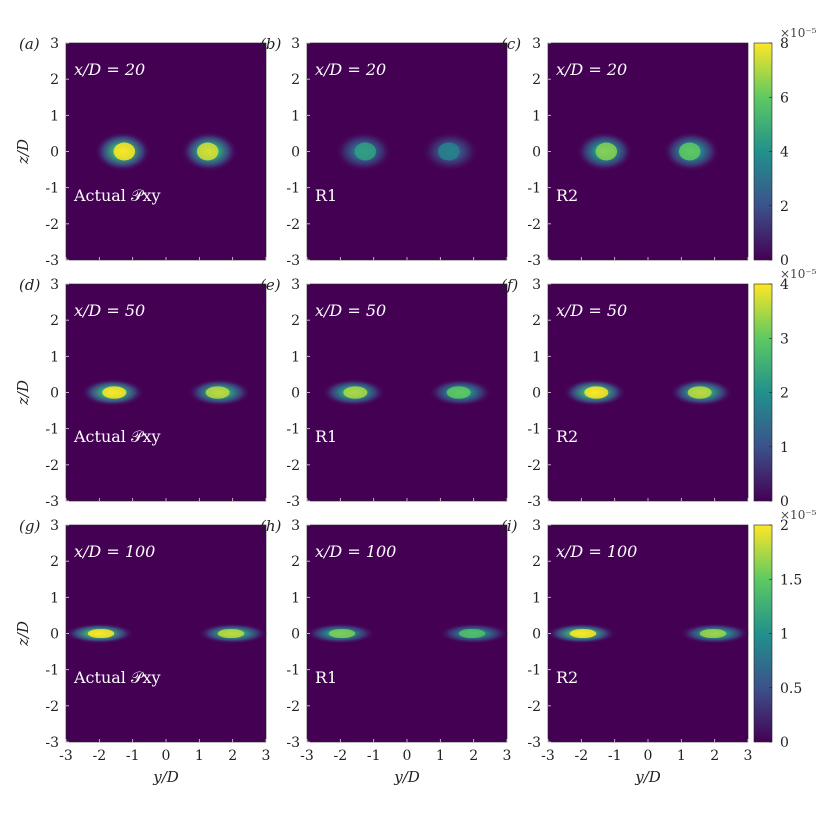  Describe the element at coordinates (784, 448) in the screenshot. I see `colorbar-tick-label: 1` at that location.